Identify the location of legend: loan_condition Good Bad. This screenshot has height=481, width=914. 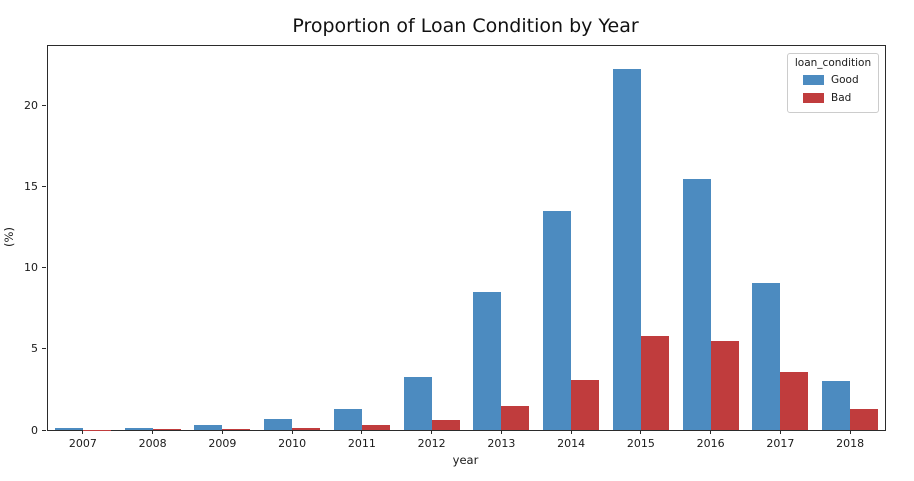
(833, 83).